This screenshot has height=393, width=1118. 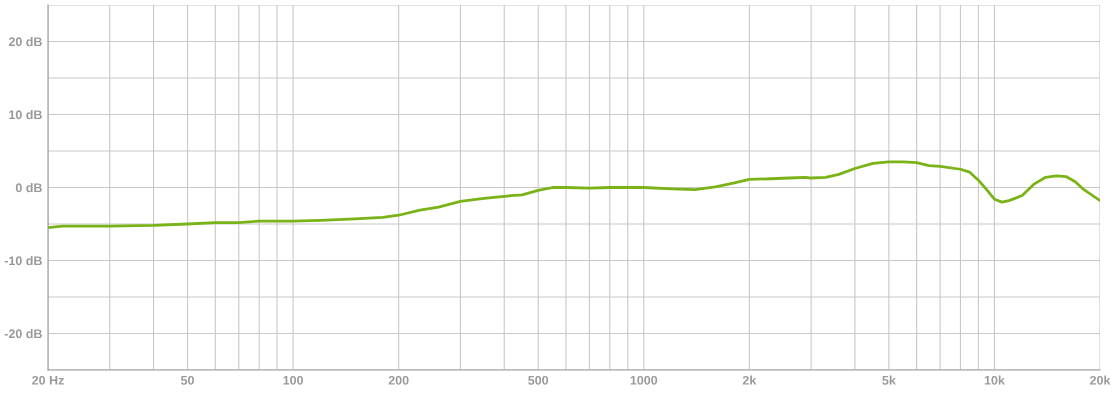 I want to click on x-tick-label: 2k, so click(x=749, y=380).